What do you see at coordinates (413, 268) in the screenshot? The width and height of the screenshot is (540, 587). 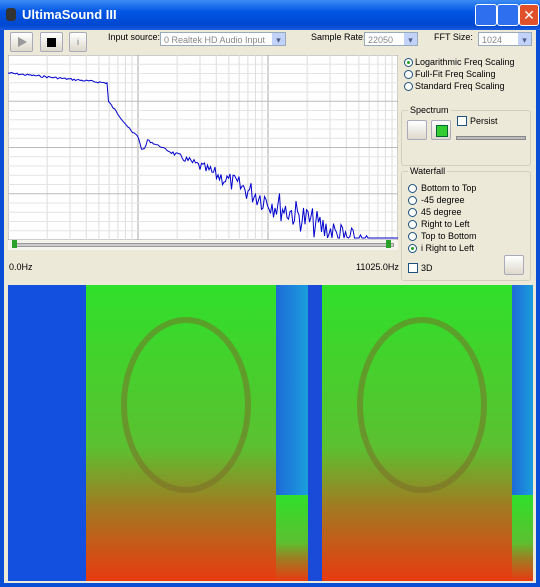 I see `3d-checkbox` at bounding box center [413, 268].